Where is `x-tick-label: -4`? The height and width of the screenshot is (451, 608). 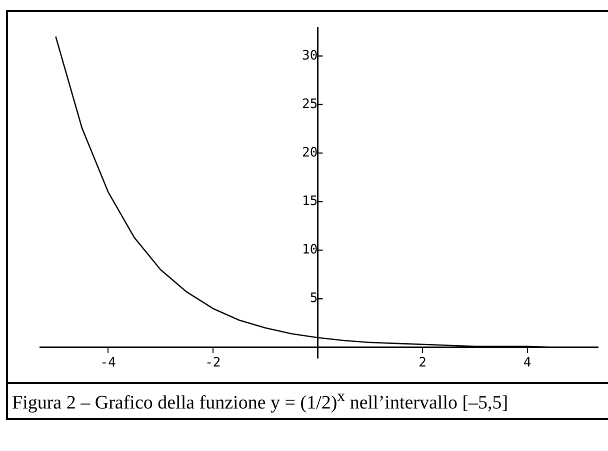
x-tick-label: -4 is located at coordinates (108, 362).